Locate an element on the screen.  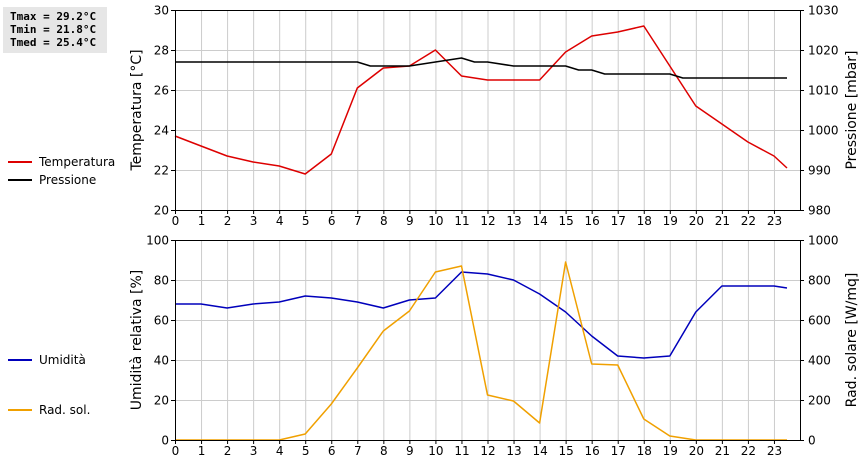
panel2-y-right-tick-label: 800 is located at coordinates (819, 281).